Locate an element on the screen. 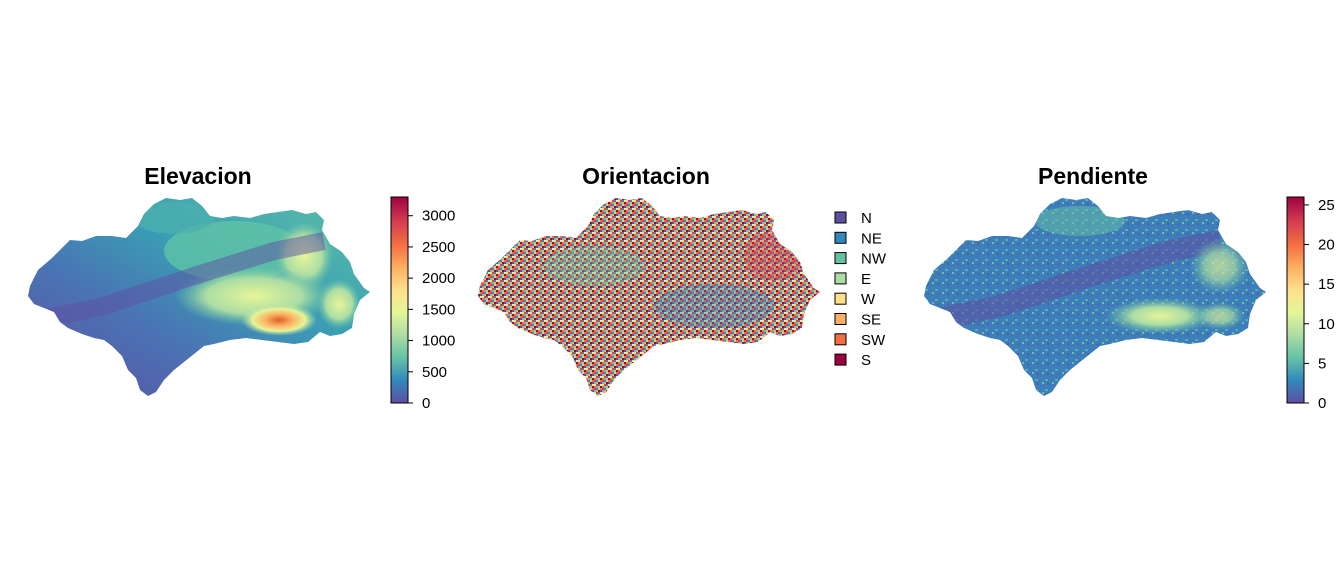  legend-label: N is located at coordinates (866, 218).